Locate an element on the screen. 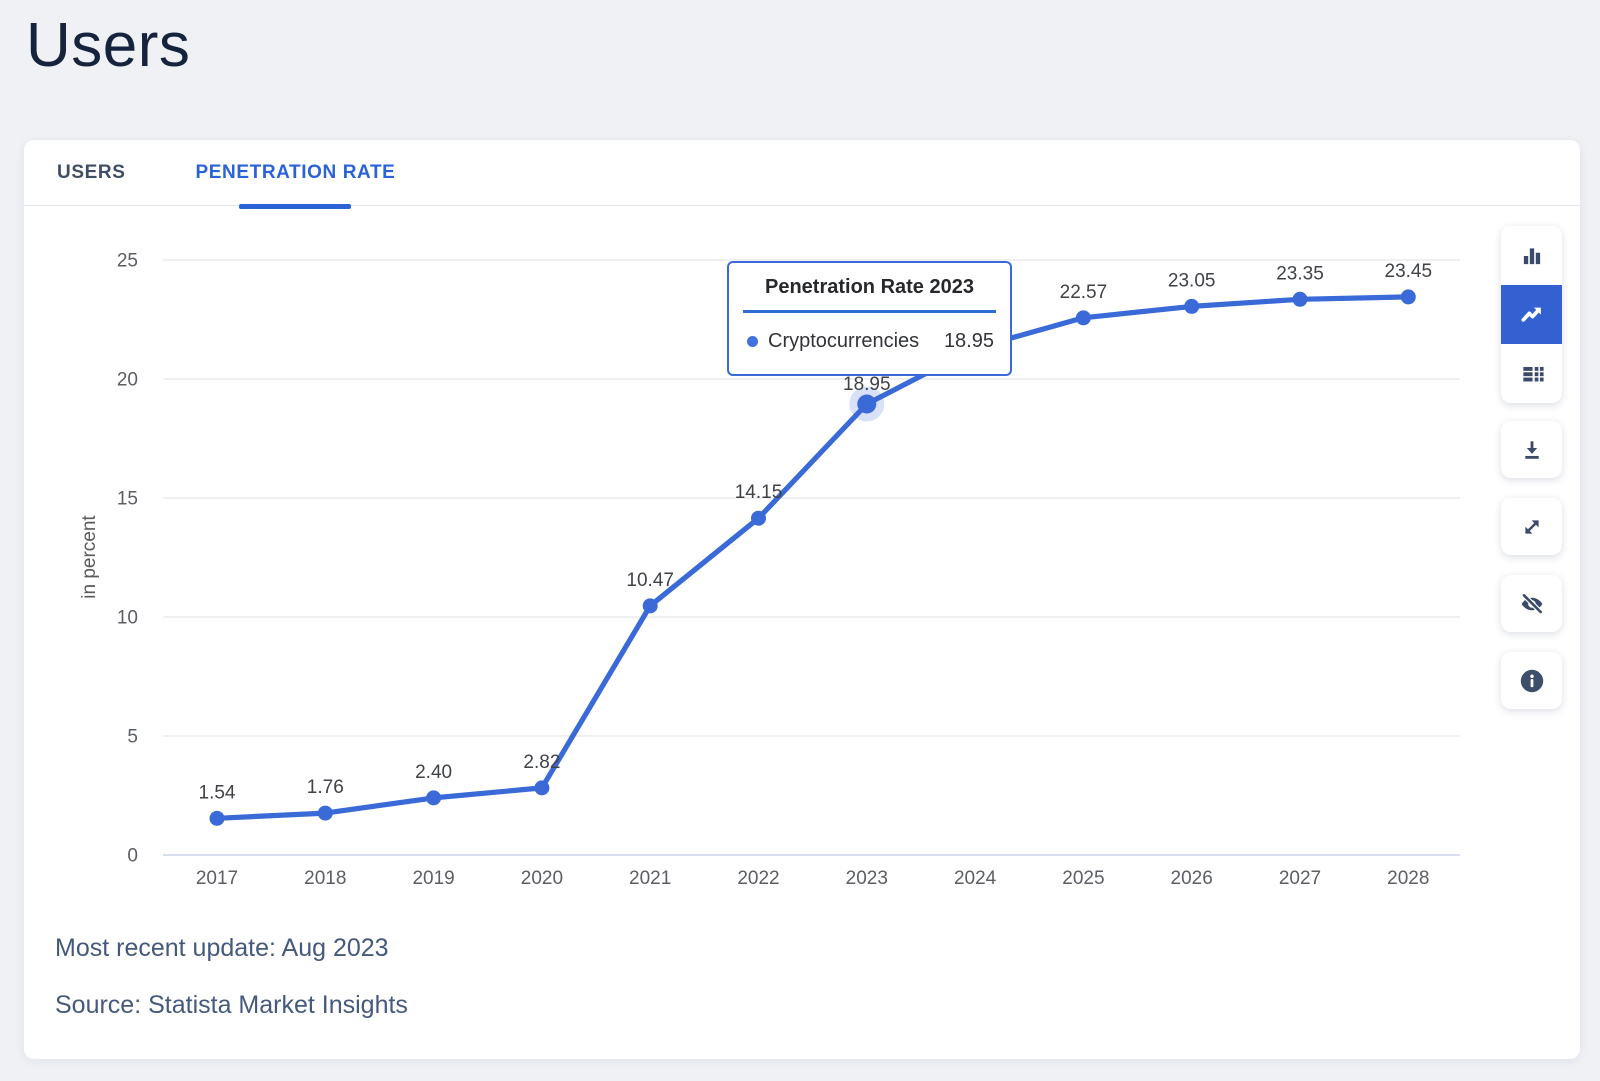  eye-off-icon is located at coordinates (1532, 603).